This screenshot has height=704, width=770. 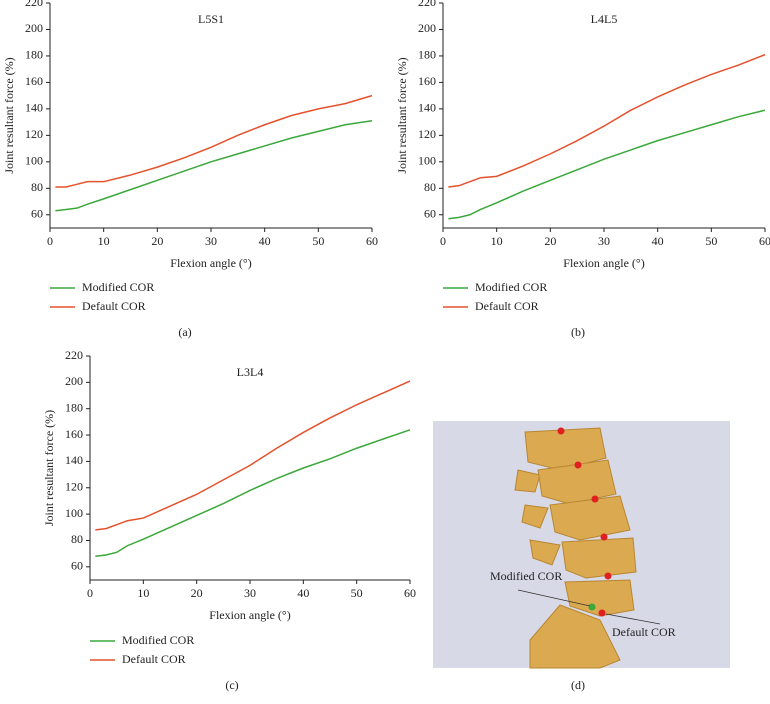 What do you see at coordinates (231, 685) in the screenshot?
I see `caption: (c)` at bounding box center [231, 685].